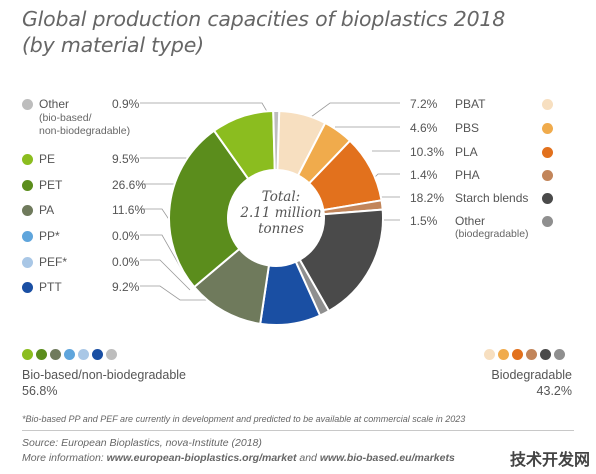  Describe the element at coordinates (47, 159) in the screenshot. I see `legend-label: PE` at that location.